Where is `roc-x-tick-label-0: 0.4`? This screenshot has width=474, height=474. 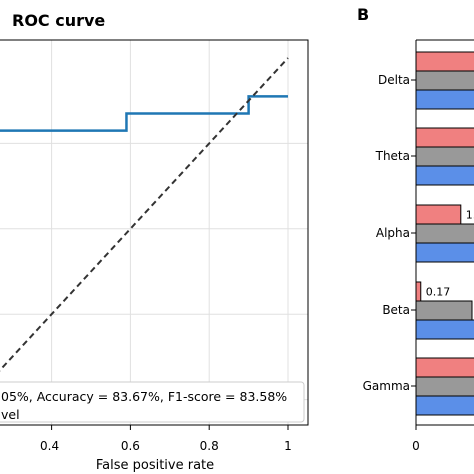
roc-x-tick-label-0: 0.4 is located at coordinates (49, 446).